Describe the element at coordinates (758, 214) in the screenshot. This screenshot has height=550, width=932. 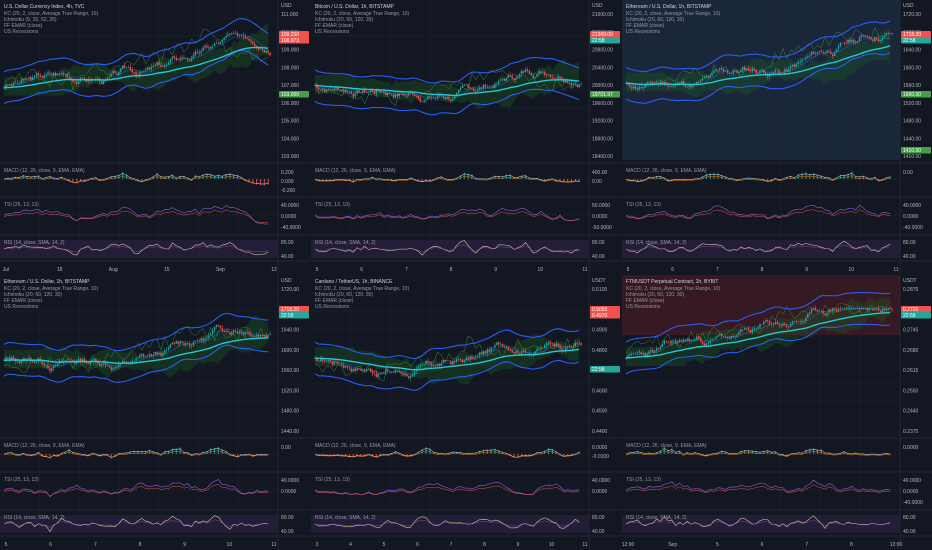
I see `tsi-signal-line` at that location.